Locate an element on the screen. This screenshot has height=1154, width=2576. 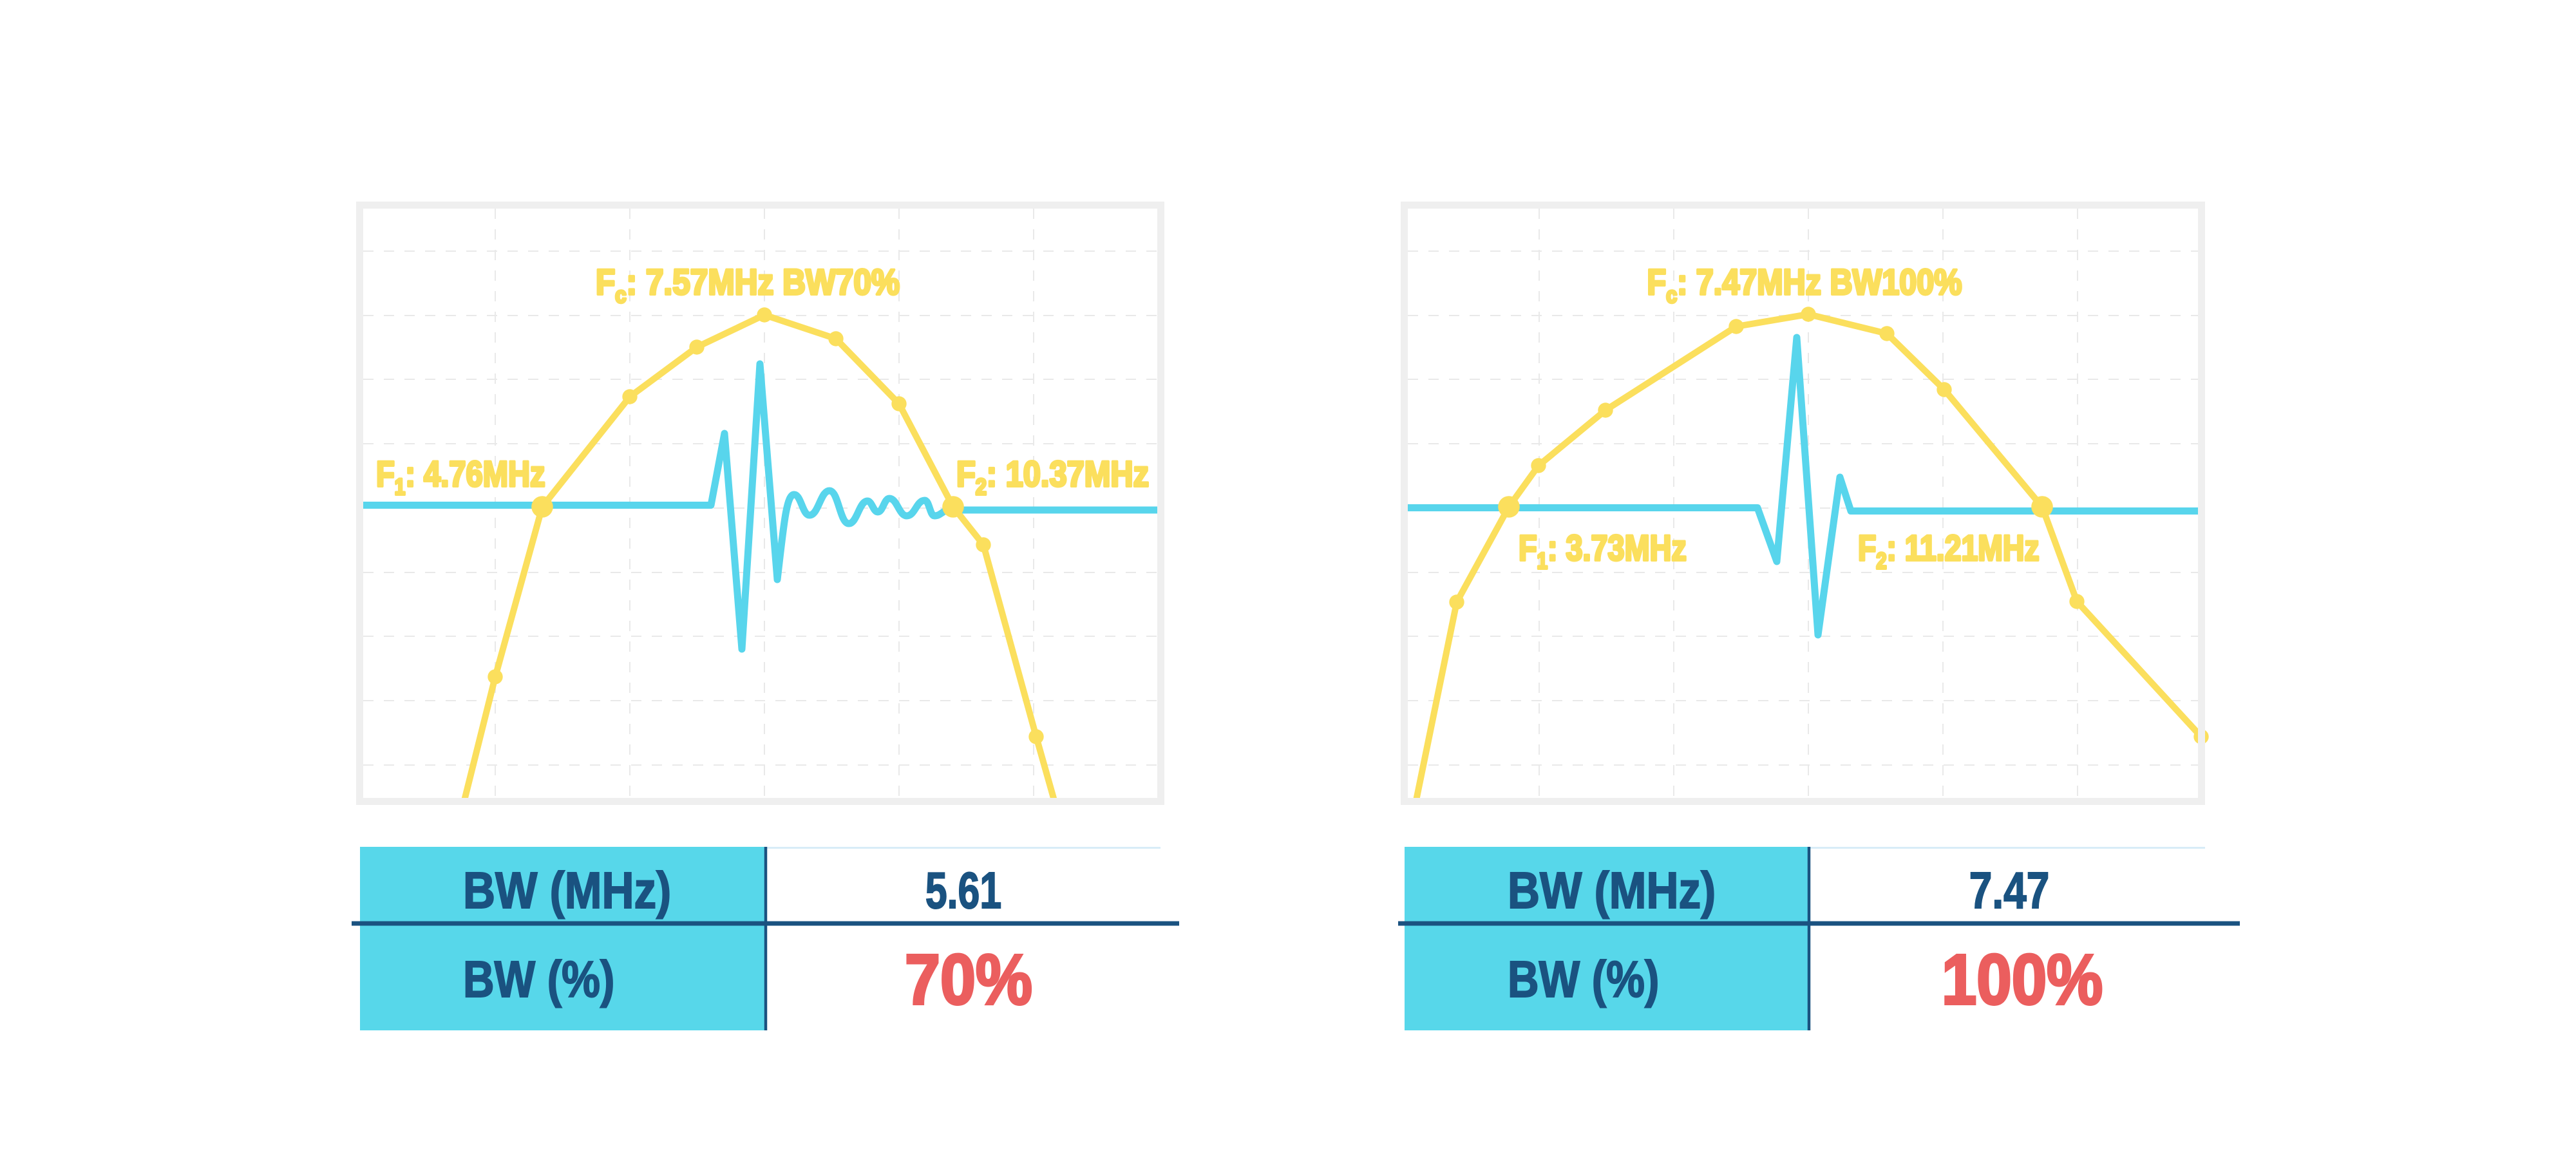
svg-text: F1: 3.73MHz is located at coordinates (1603, 550).